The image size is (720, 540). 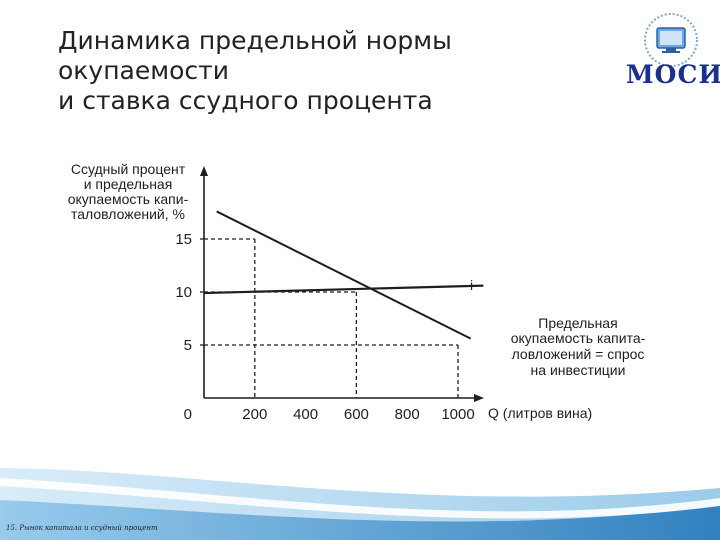 What do you see at coordinates (578, 370) in the screenshot?
I see `mec-label-line-4: на инвестиции` at bounding box center [578, 370].